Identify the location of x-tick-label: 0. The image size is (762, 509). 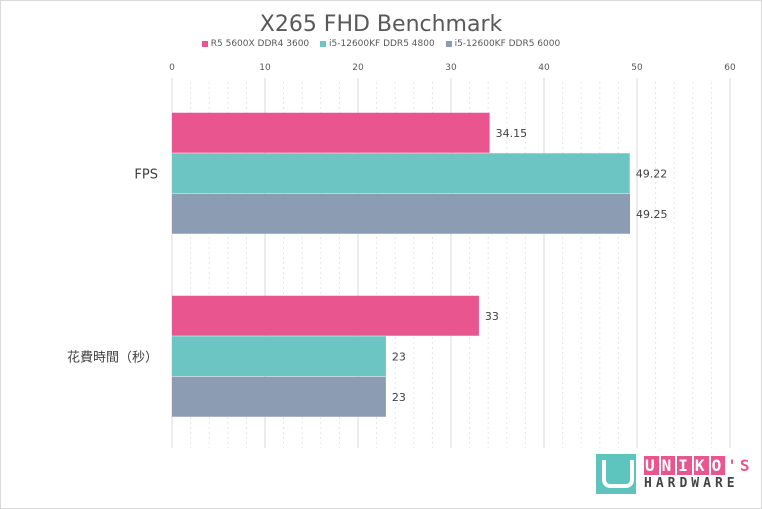
(172, 68).